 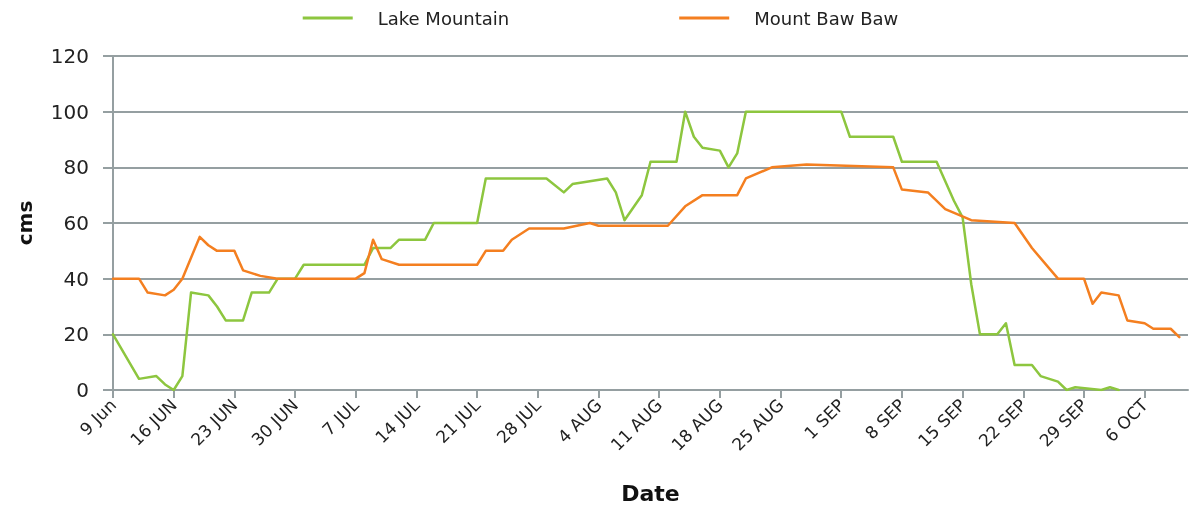 I want to click on y-tick-label: 120, so click(x=69, y=56).